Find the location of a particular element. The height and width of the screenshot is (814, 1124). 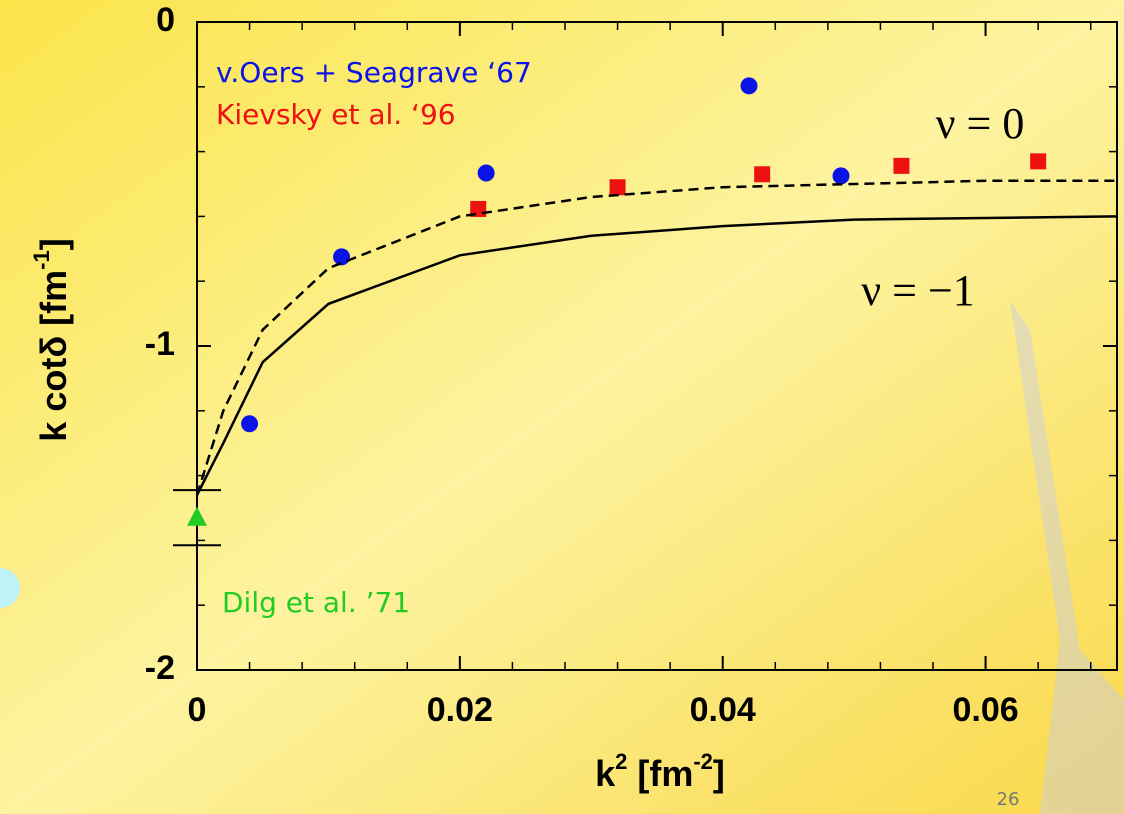

y-tick-label: -1 is located at coordinates (160, 344).